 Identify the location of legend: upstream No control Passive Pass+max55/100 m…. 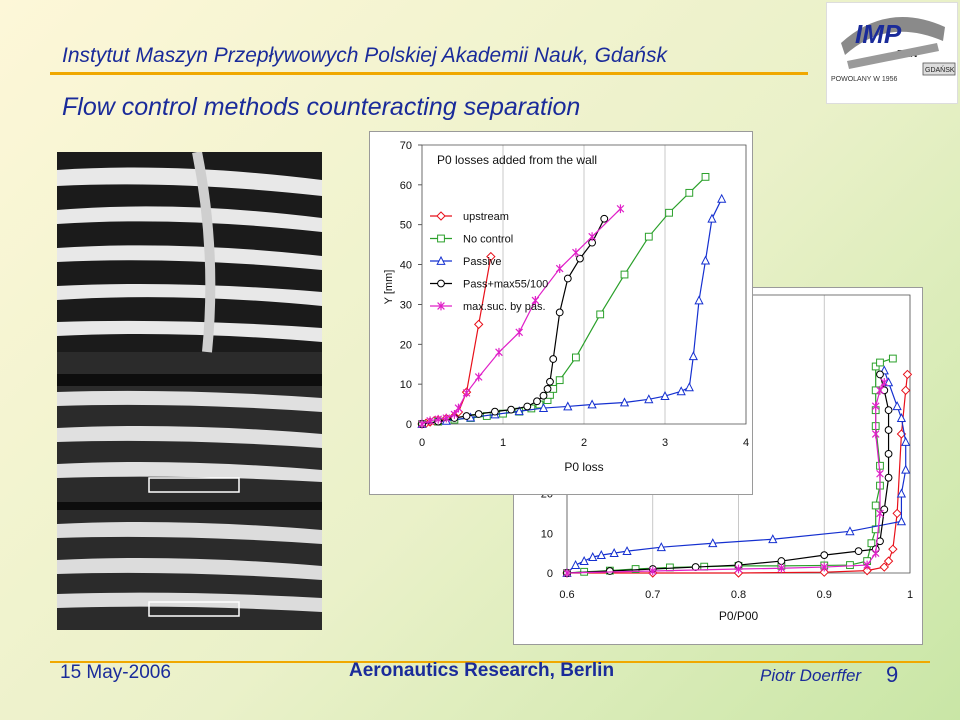
(489, 262).